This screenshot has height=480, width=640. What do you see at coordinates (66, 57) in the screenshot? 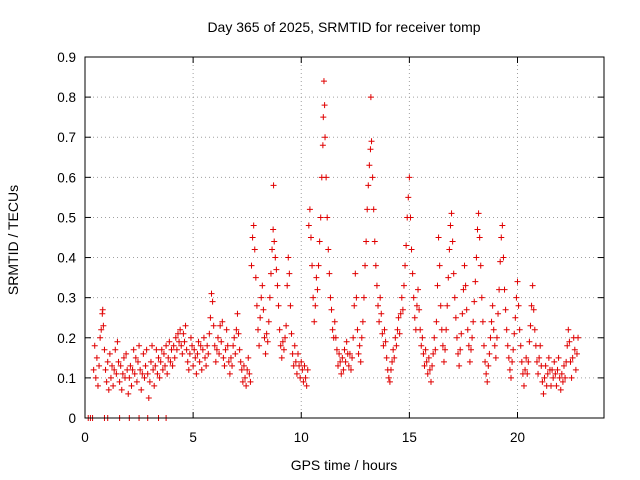
I see `y-tick-label: 0.9` at bounding box center [66, 57].